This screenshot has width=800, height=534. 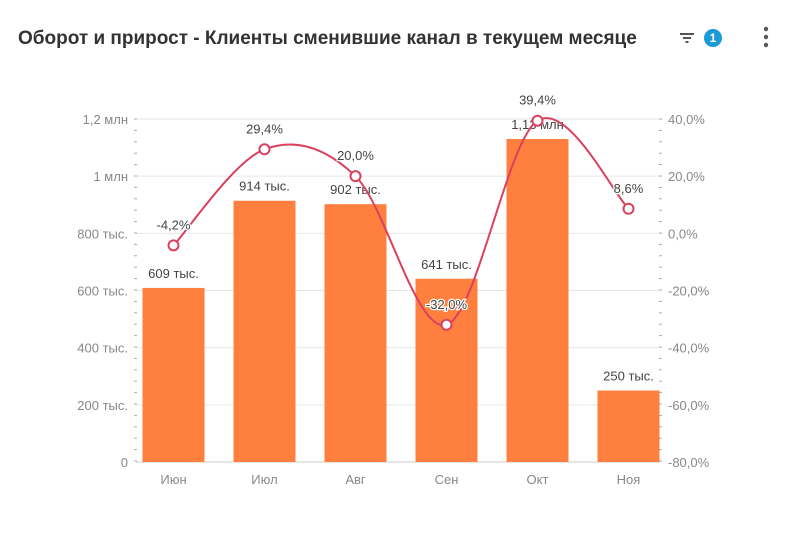 What do you see at coordinates (124, 462) in the screenshot?
I see `left-axis-tick-label: 0` at bounding box center [124, 462].